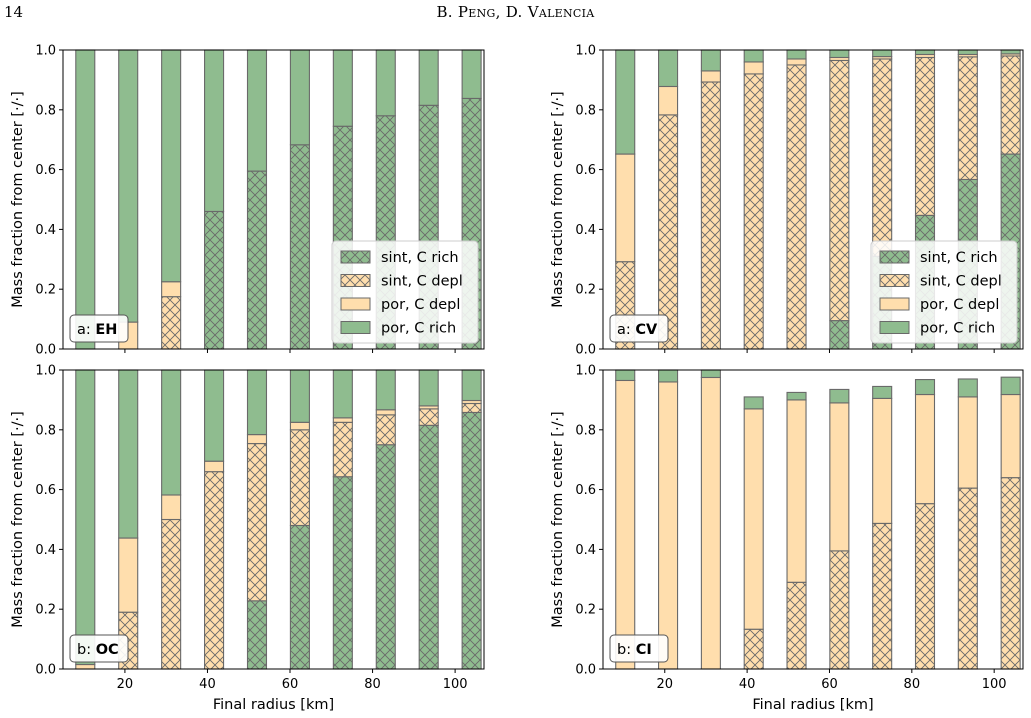 Image resolution: width=1031 pixels, height=718 pixels. Describe the element at coordinates (420, 305) in the screenshot. I see `legend-label: por, C depl` at that location.